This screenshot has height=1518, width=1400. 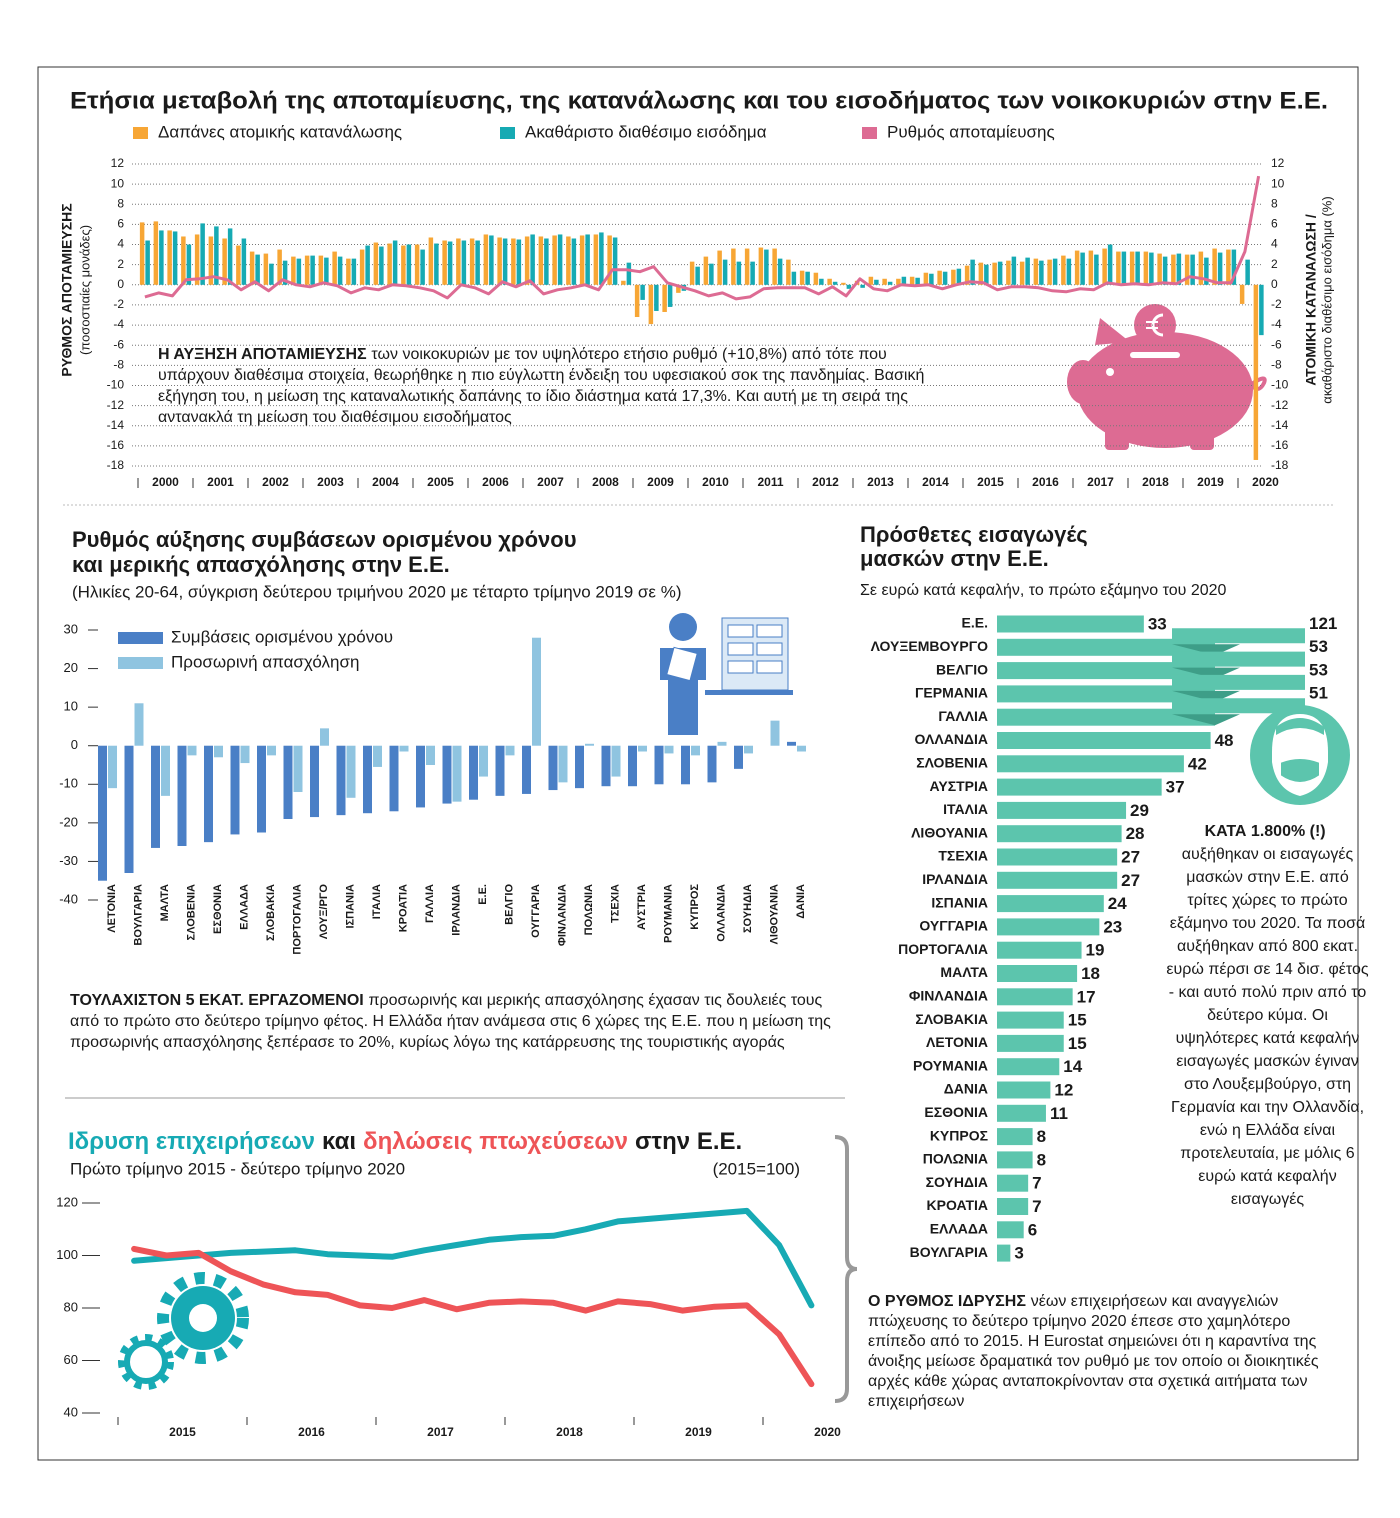 I want to click on y-tick-label: -12, so click(x=116, y=405).